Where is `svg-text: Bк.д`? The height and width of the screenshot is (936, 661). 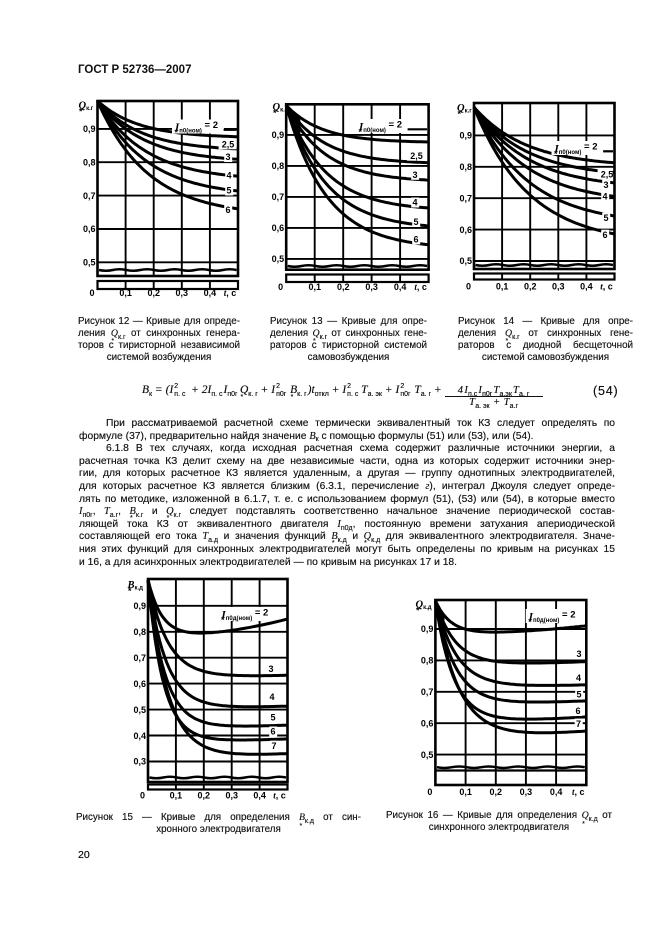 svg-text: Bк.д is located at coordinates (135, 586).